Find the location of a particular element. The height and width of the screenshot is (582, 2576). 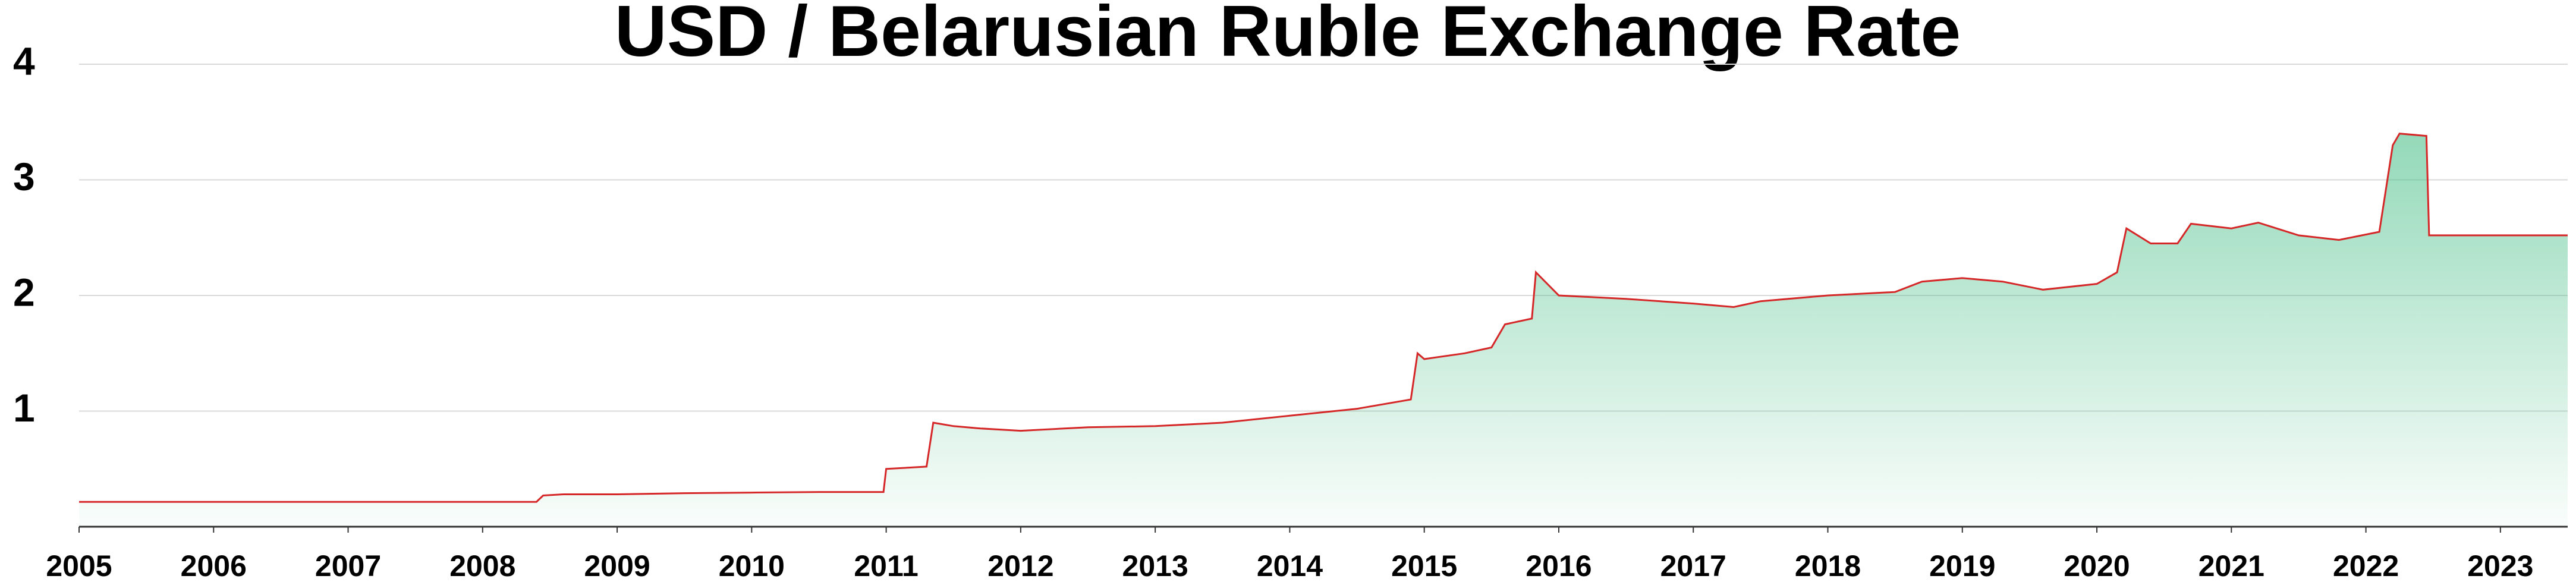

x-tick-label: 2012 is located at coordinates (1020, 565).